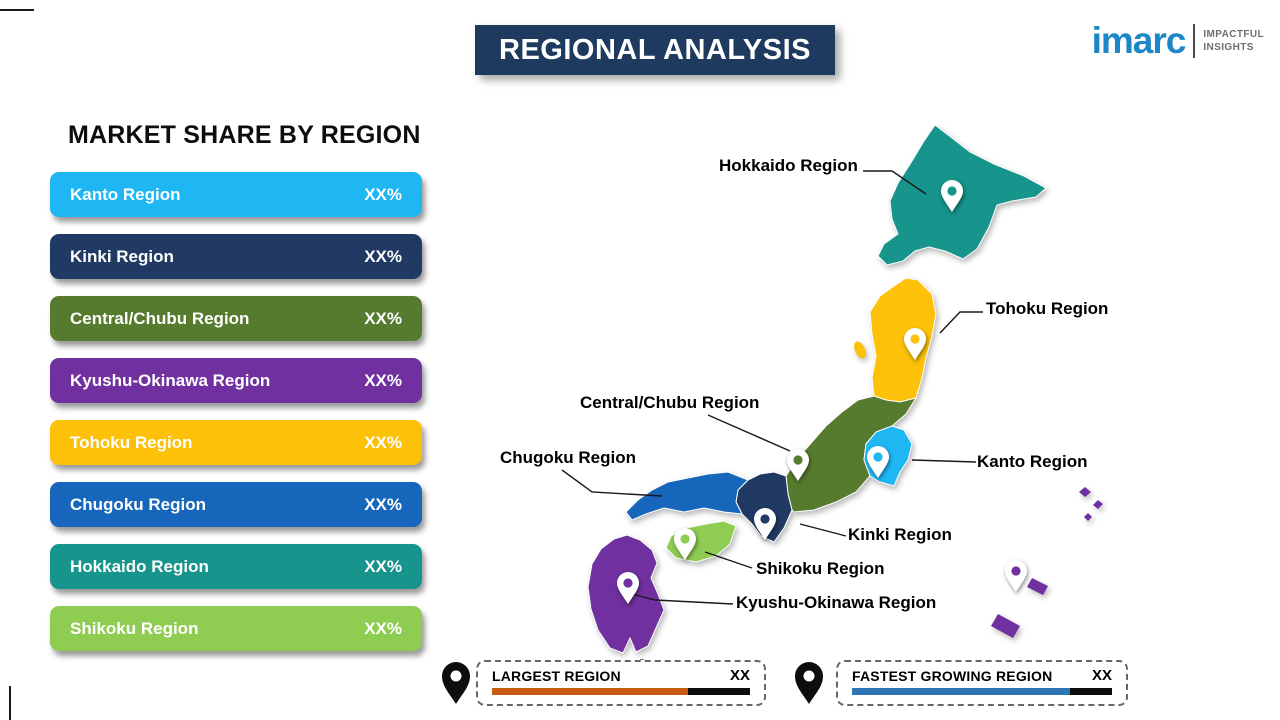  I want to click on legend-fastest-value: XX, so click(1101, 675).